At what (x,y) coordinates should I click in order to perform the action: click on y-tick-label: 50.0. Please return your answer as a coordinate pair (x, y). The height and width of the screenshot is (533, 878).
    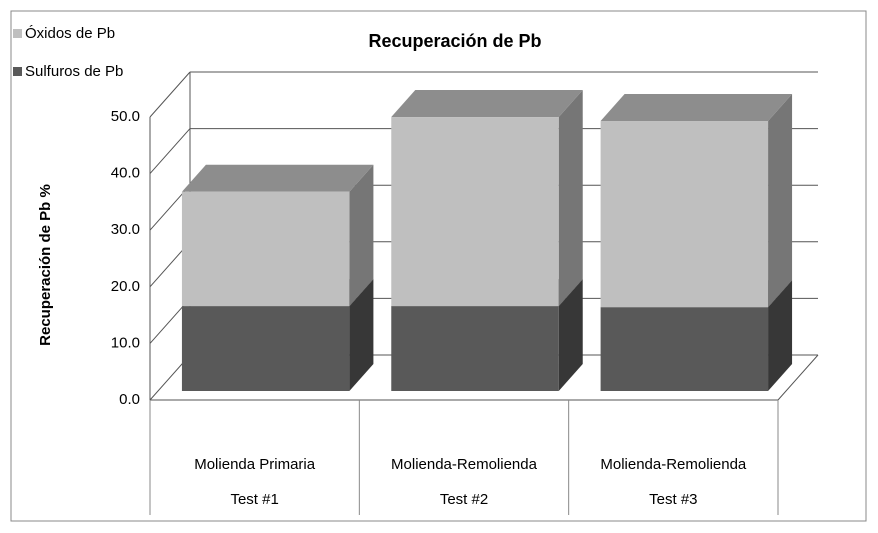
    Looking at the image, I should click on (125, 116).